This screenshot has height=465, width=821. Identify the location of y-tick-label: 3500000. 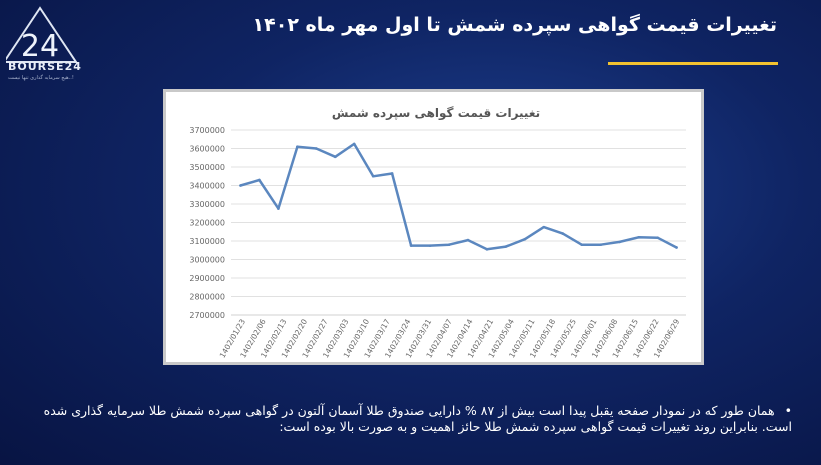
(207, 167).